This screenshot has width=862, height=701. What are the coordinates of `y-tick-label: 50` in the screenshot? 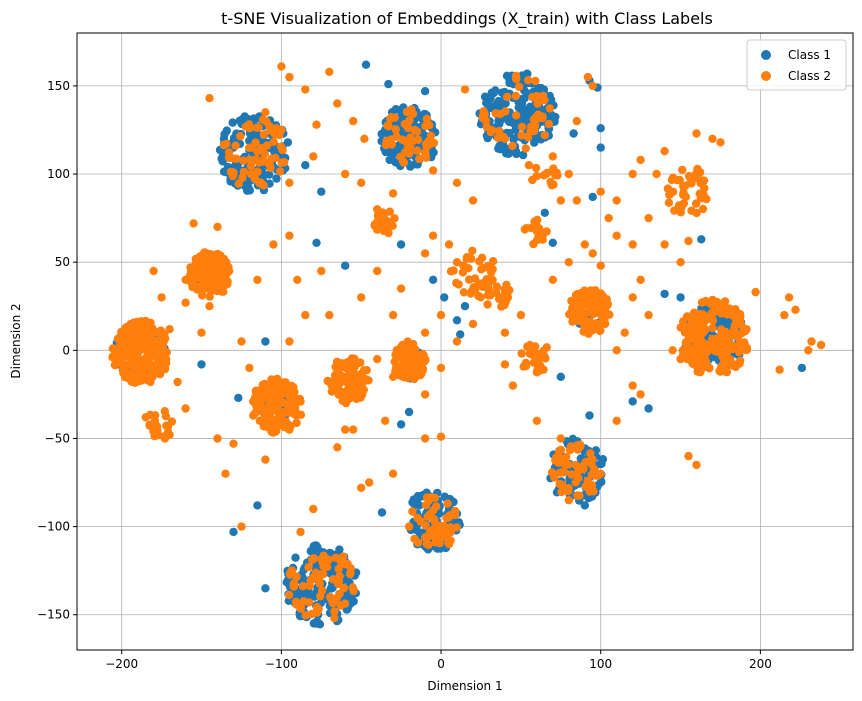 It's located at (62, 262).